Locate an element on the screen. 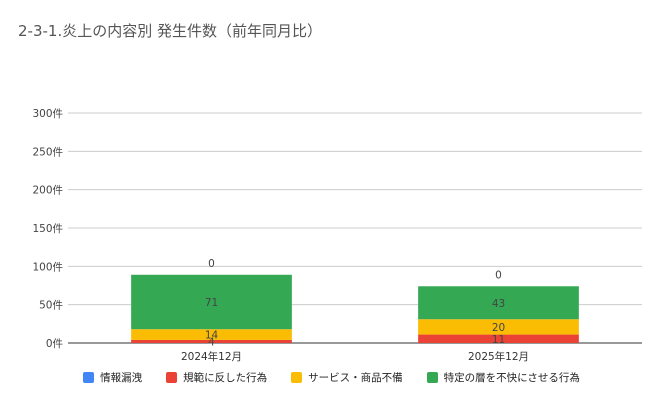  data-label: 14 is located at coordinates (212, 336).